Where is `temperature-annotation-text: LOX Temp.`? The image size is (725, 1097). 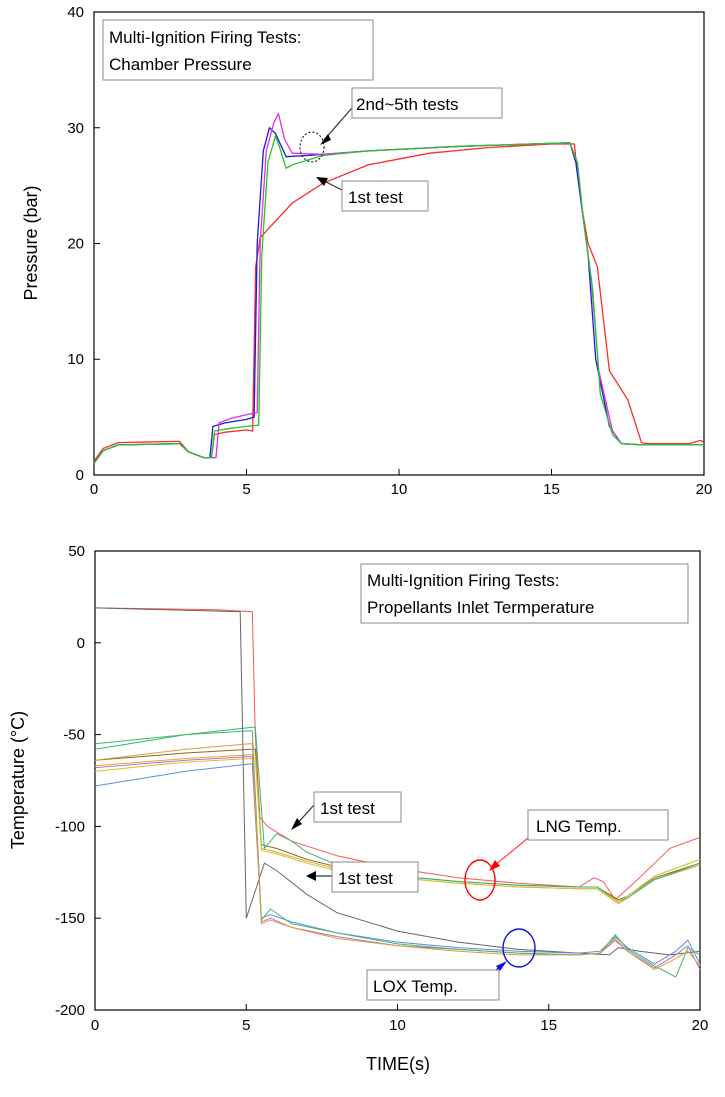 temperature-annotation-text: LOX Temp. is located at coordinates (415, 986).